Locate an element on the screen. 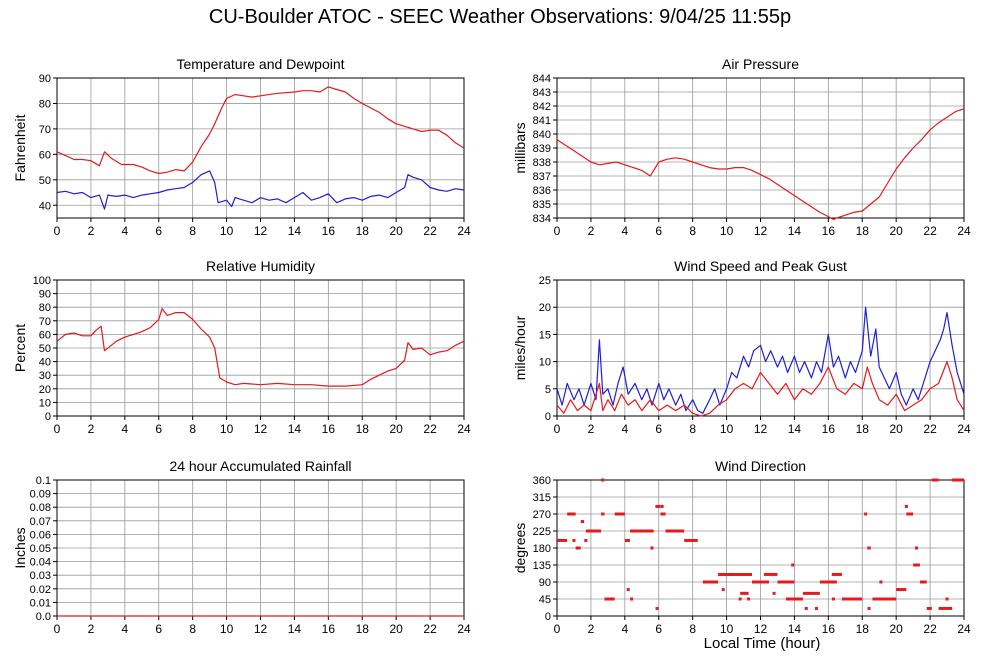 Image resolution: width=1000 pixels, height=660 pixels. chart-title: Temperature and Dewpoint is located at coordinates (260, 64).